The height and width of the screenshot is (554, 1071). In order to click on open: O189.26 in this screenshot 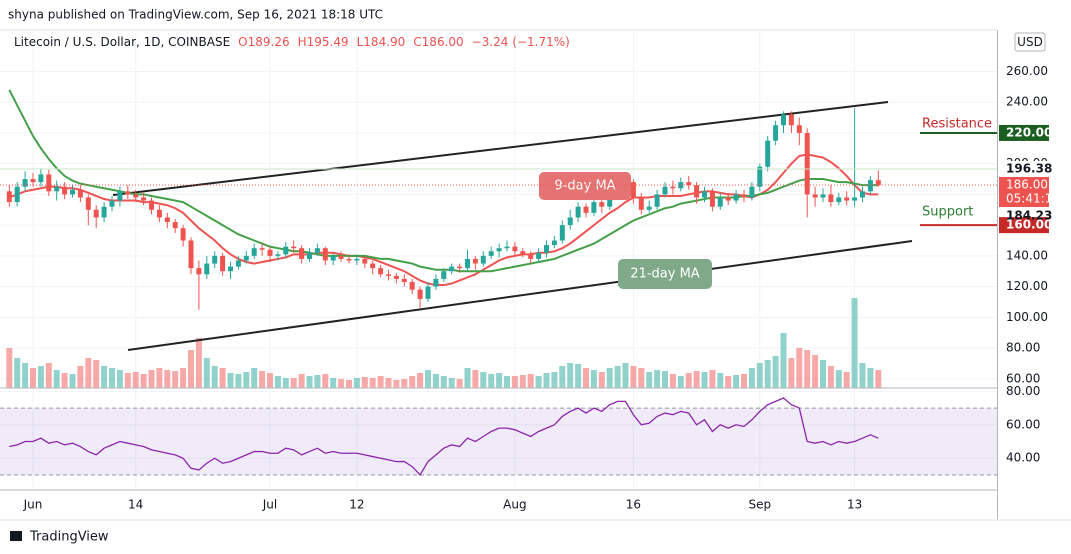, I will do `click(263, 42)`.